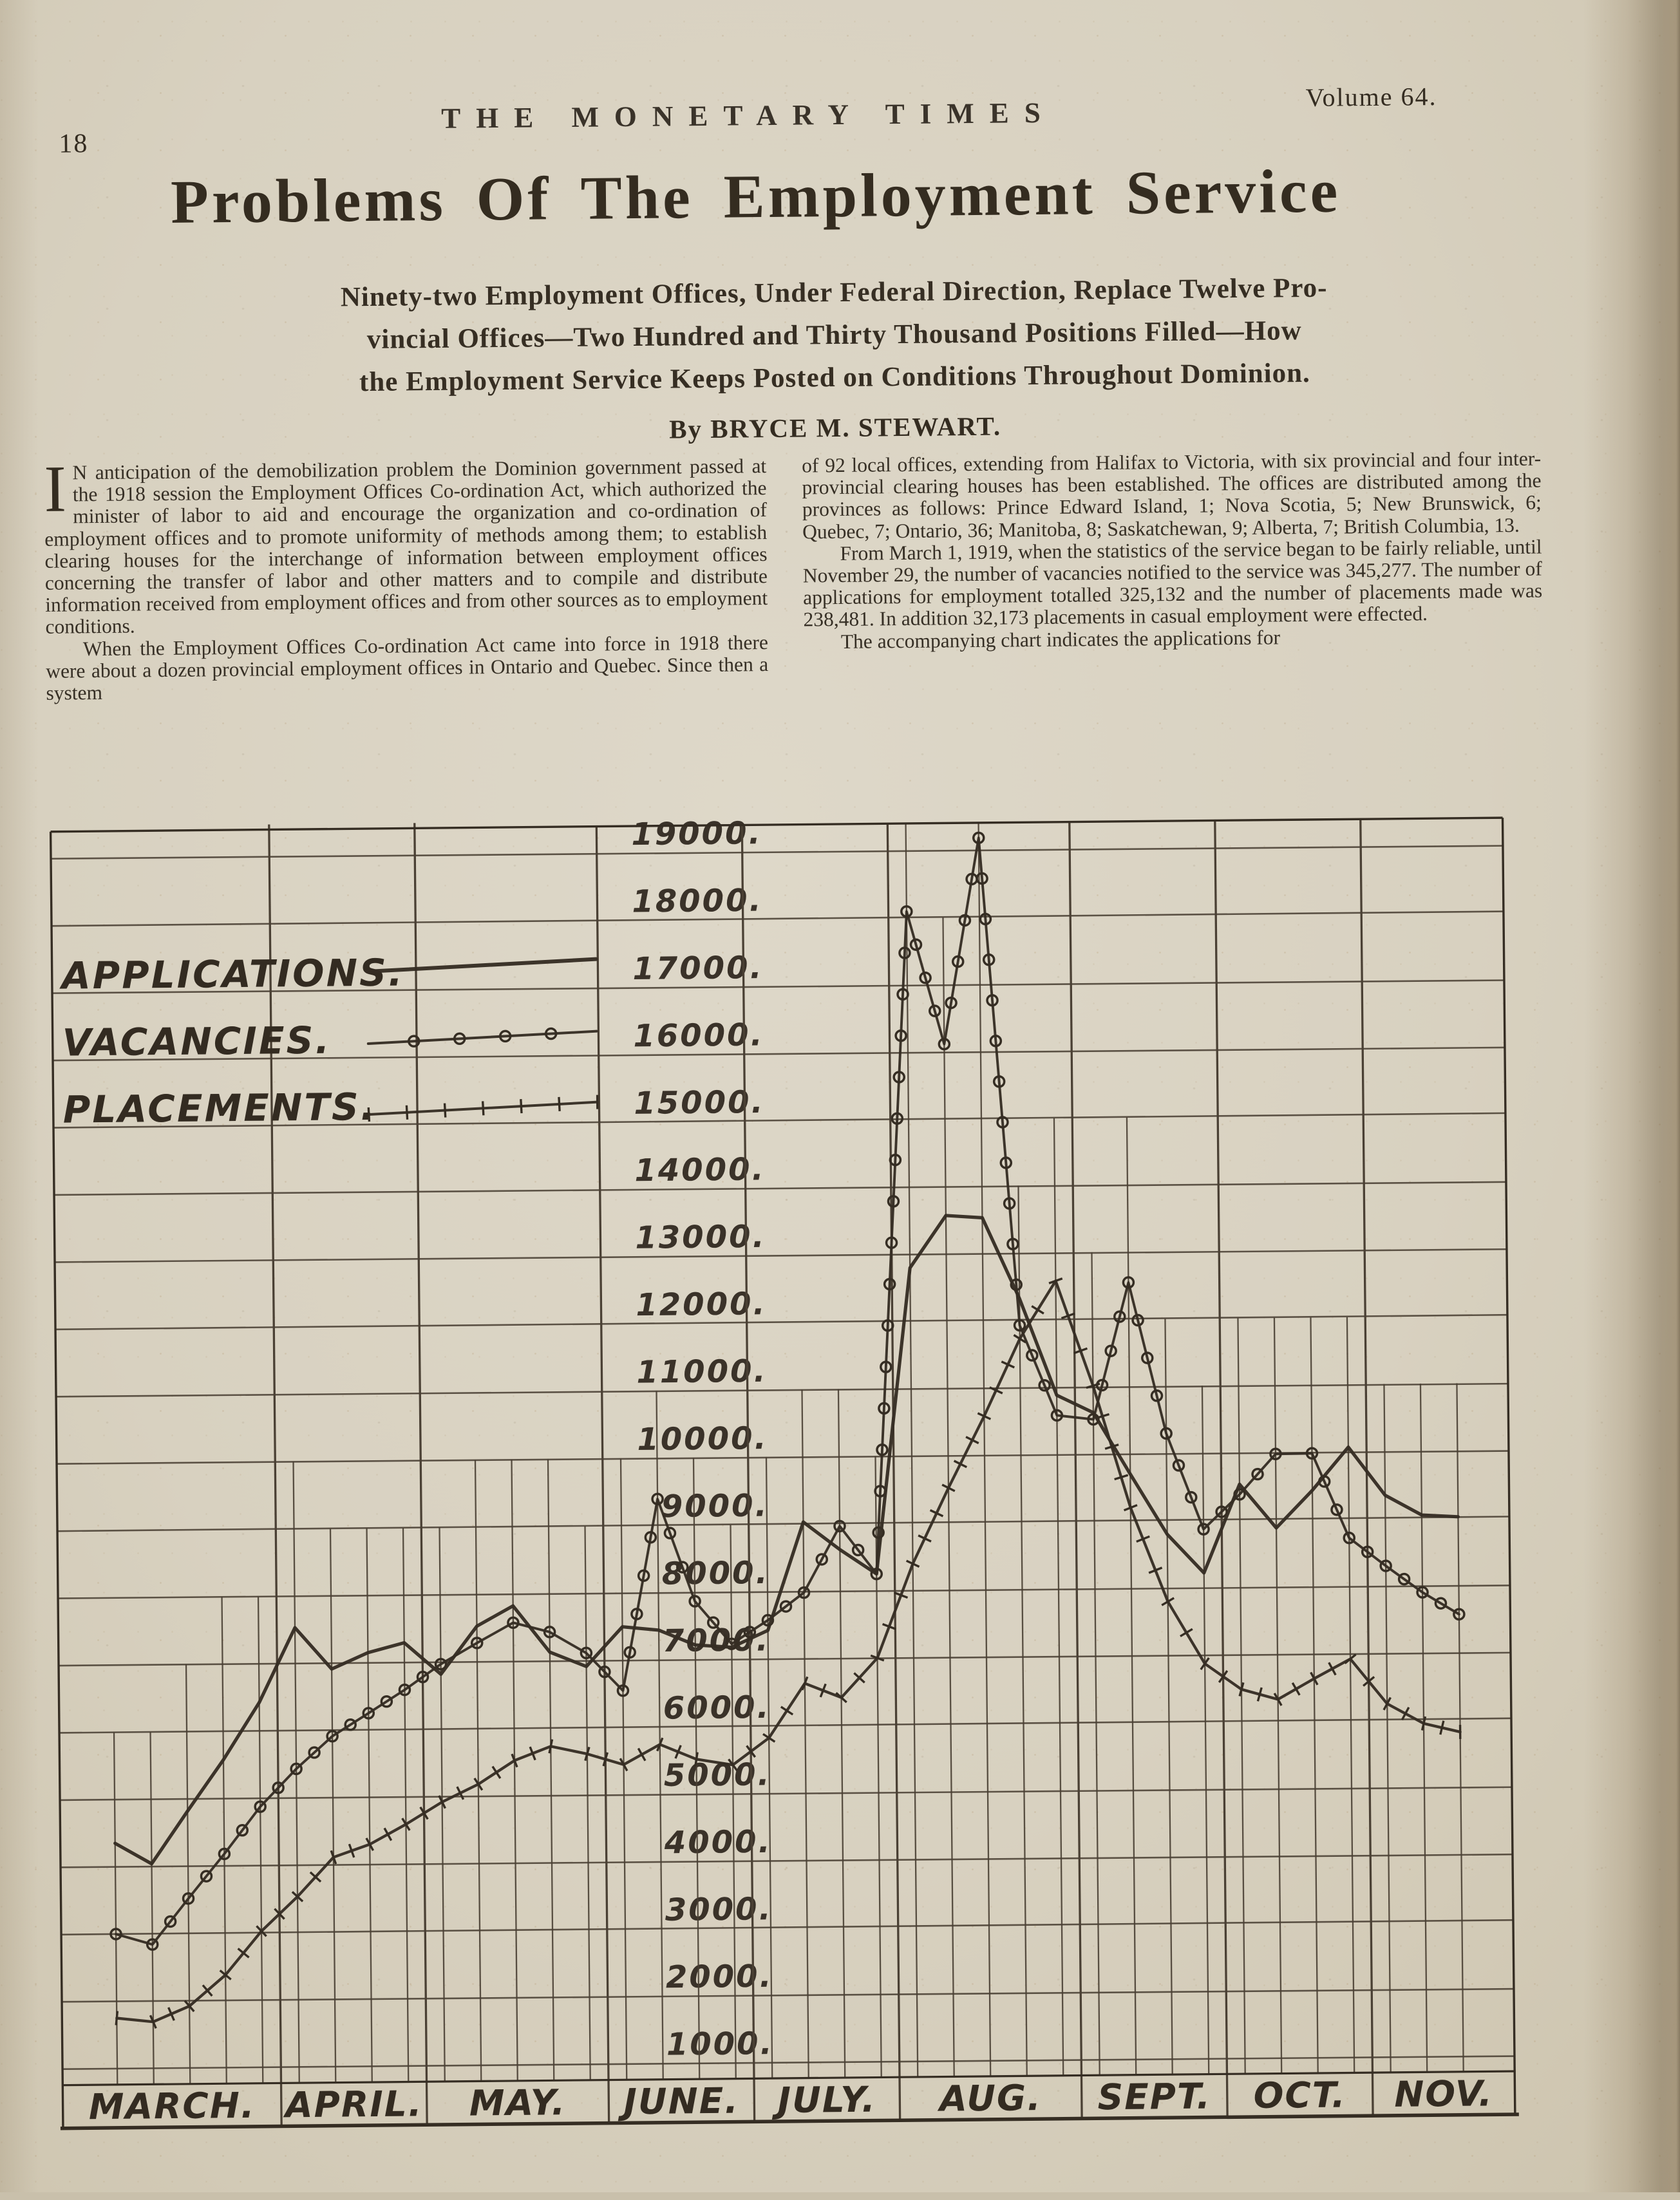  Describe the element at coordinates (715, 1507) in the screenshot. I see `svg-text: 9000.` at that location.